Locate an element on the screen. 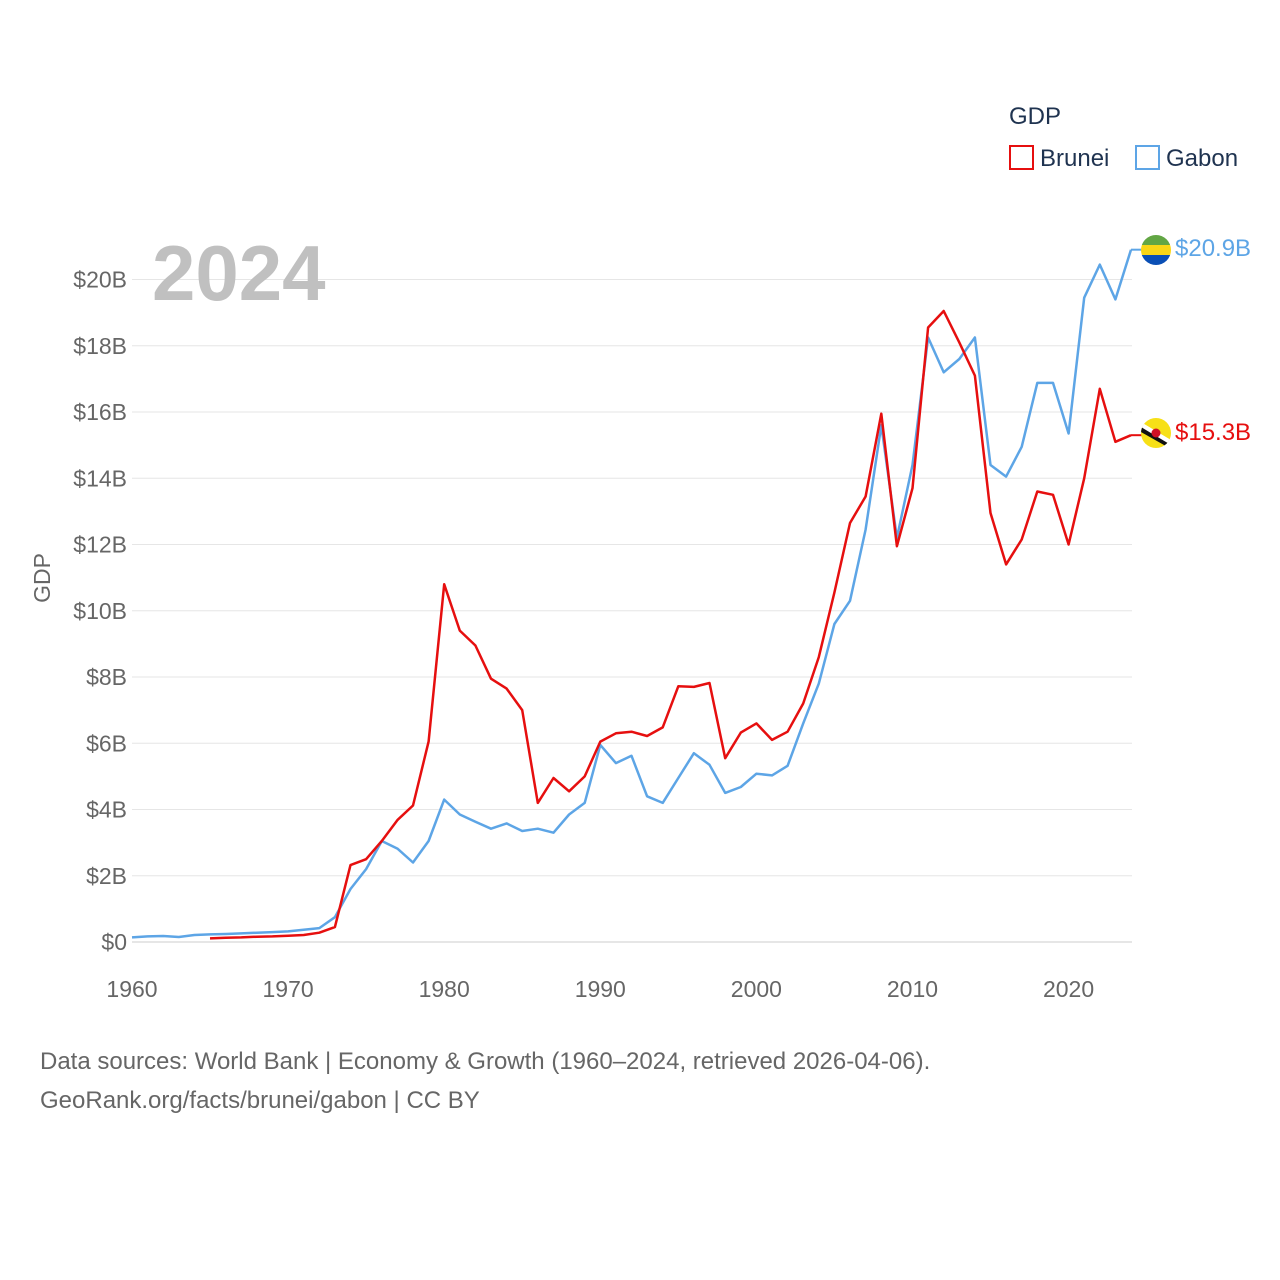 Image resolution: width=1280 pixels, height=1280 pixels. source-attribution-link: GeoRank.org/facts/brunei/gabon | CC BY is located at coordinates (260, 1100).